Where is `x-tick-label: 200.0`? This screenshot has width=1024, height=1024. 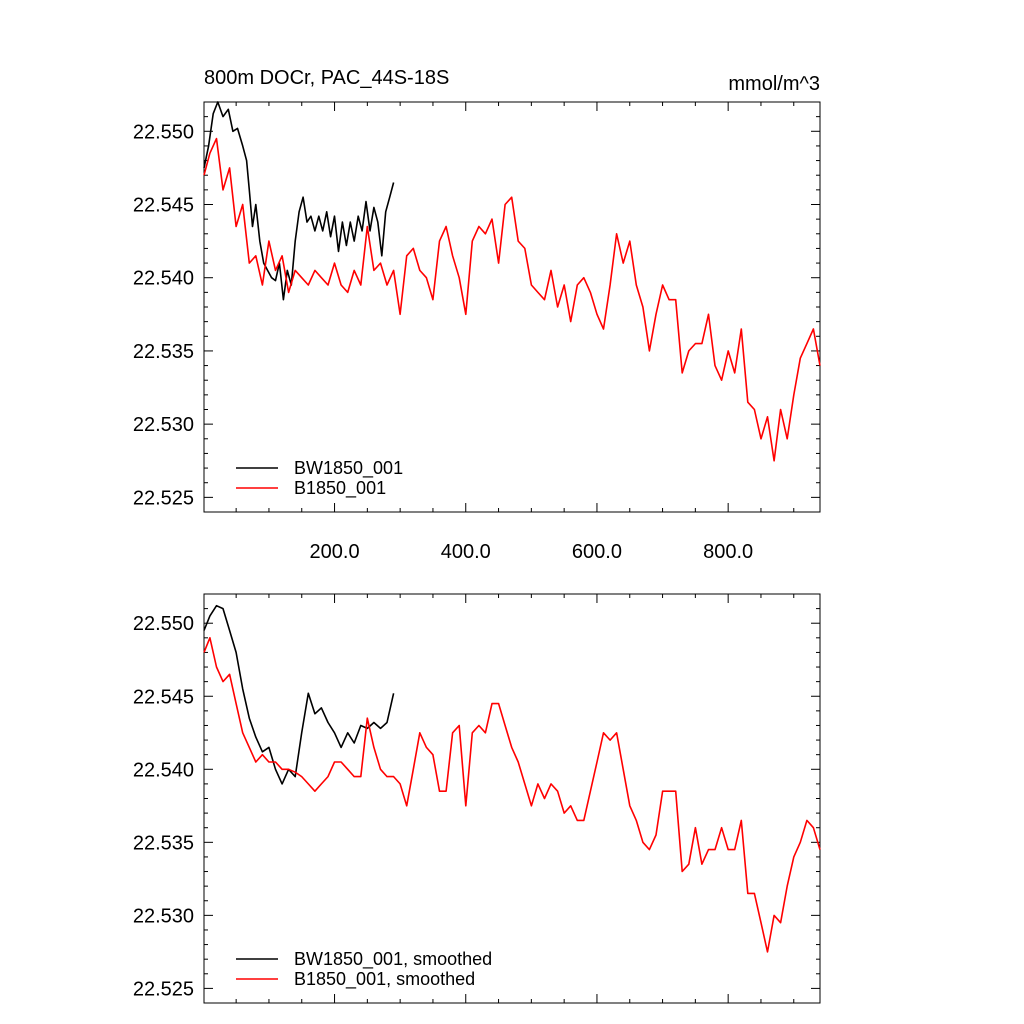 x-tick-label: 200.0 is located at coordinates (335, 552).